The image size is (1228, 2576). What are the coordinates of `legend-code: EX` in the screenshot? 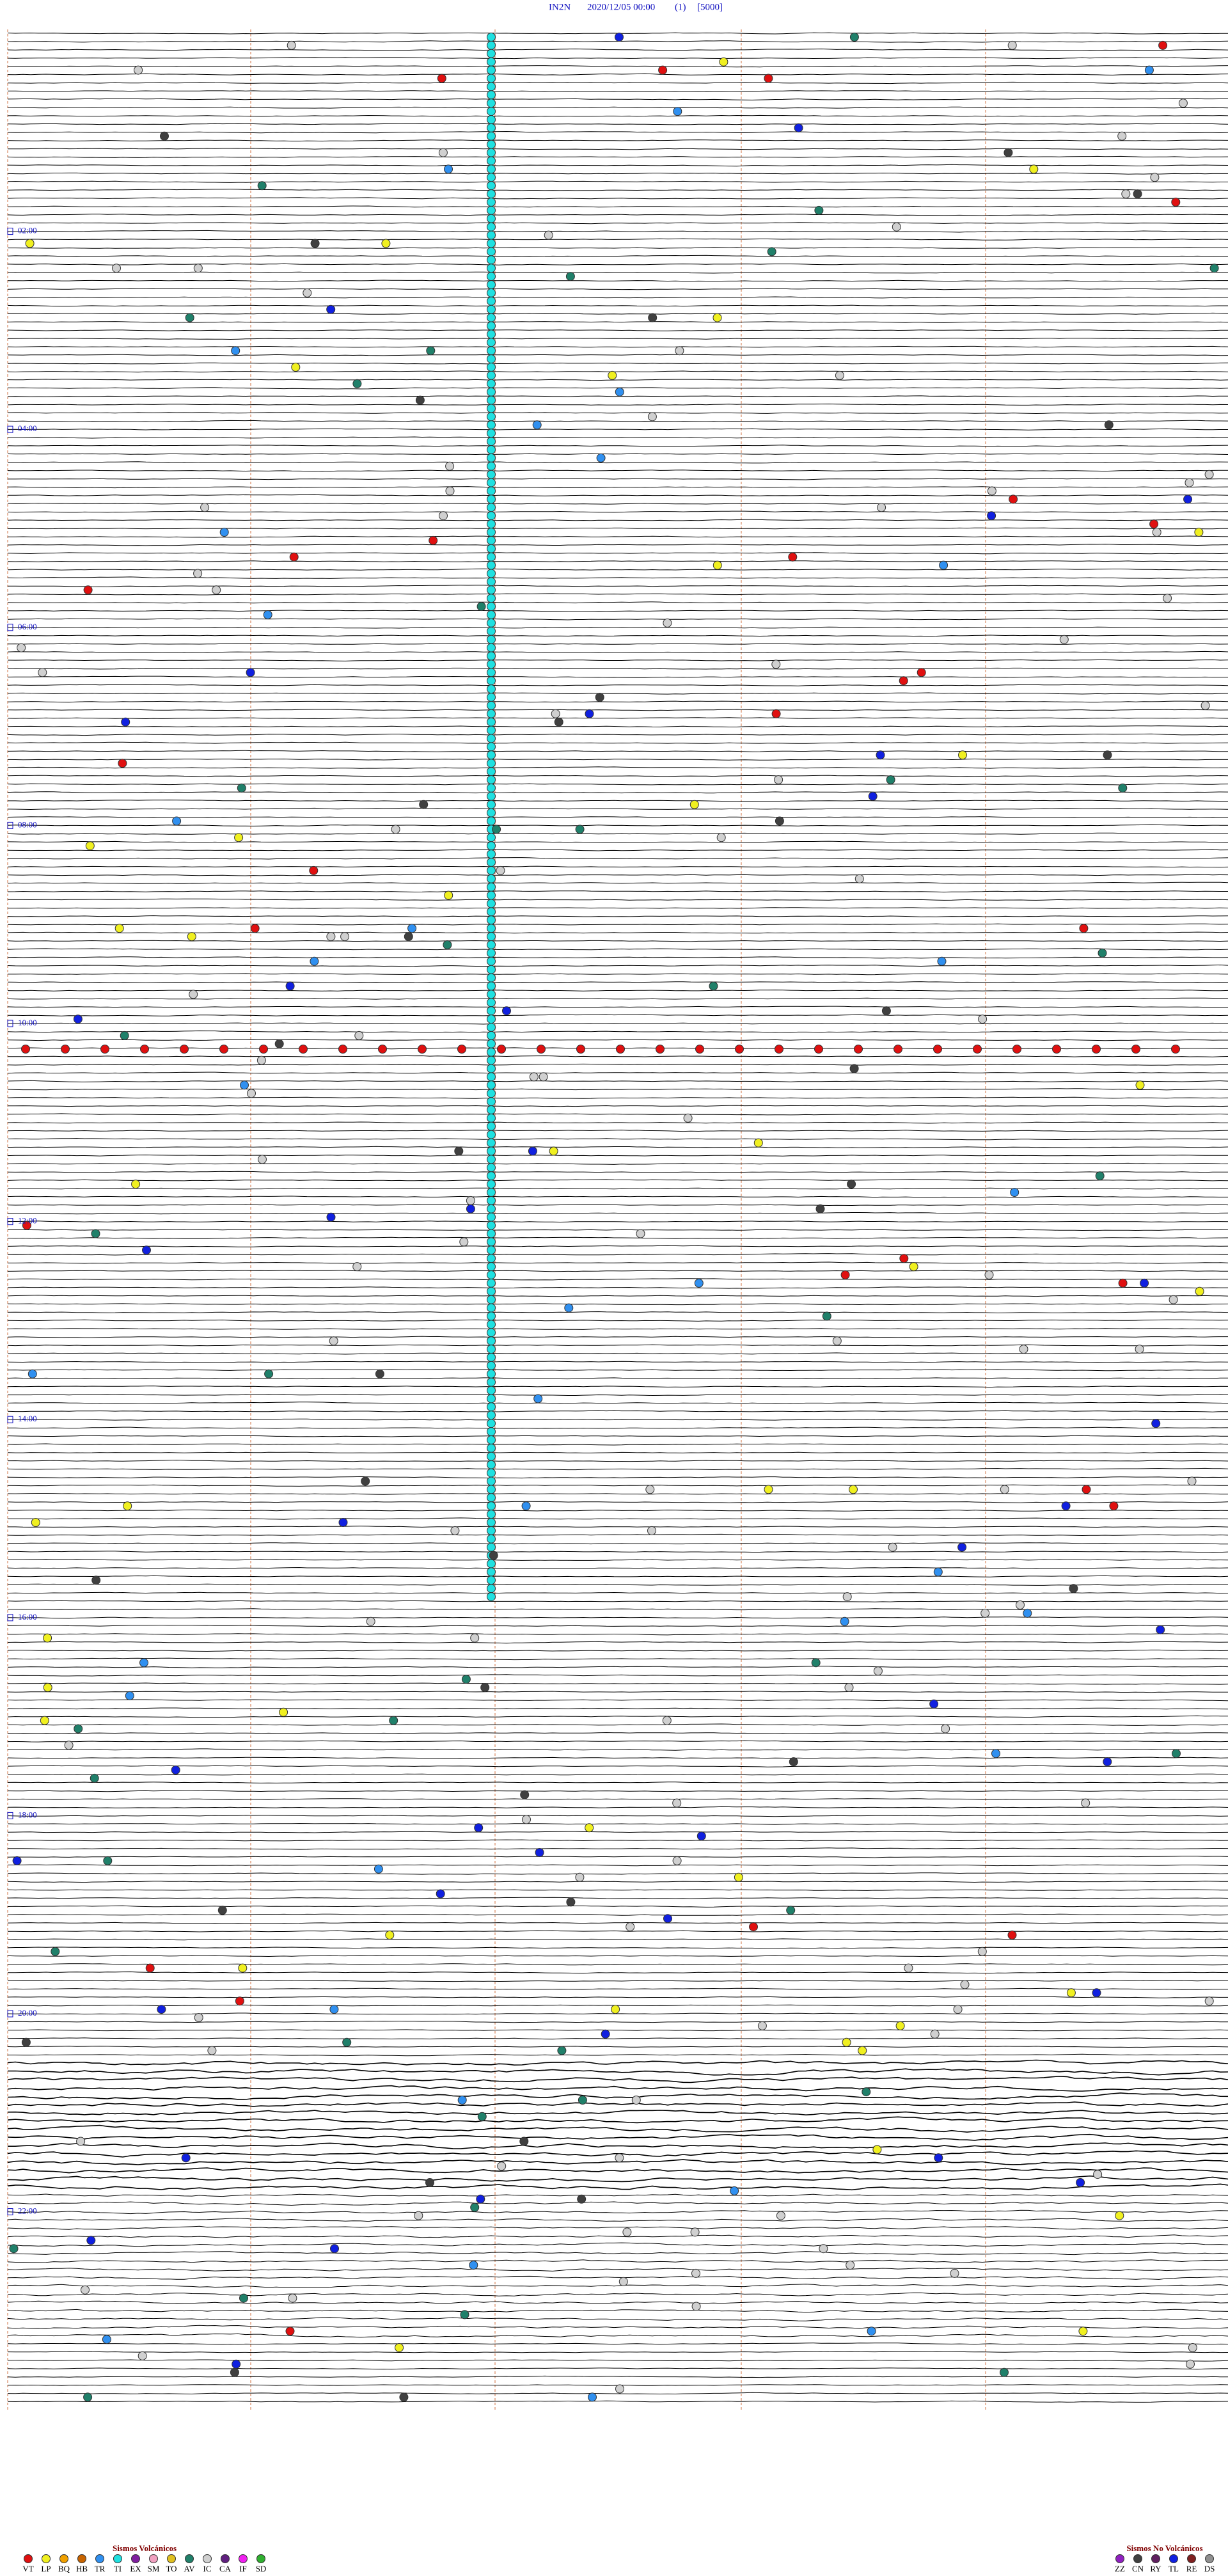 It's located at (135, 2568).